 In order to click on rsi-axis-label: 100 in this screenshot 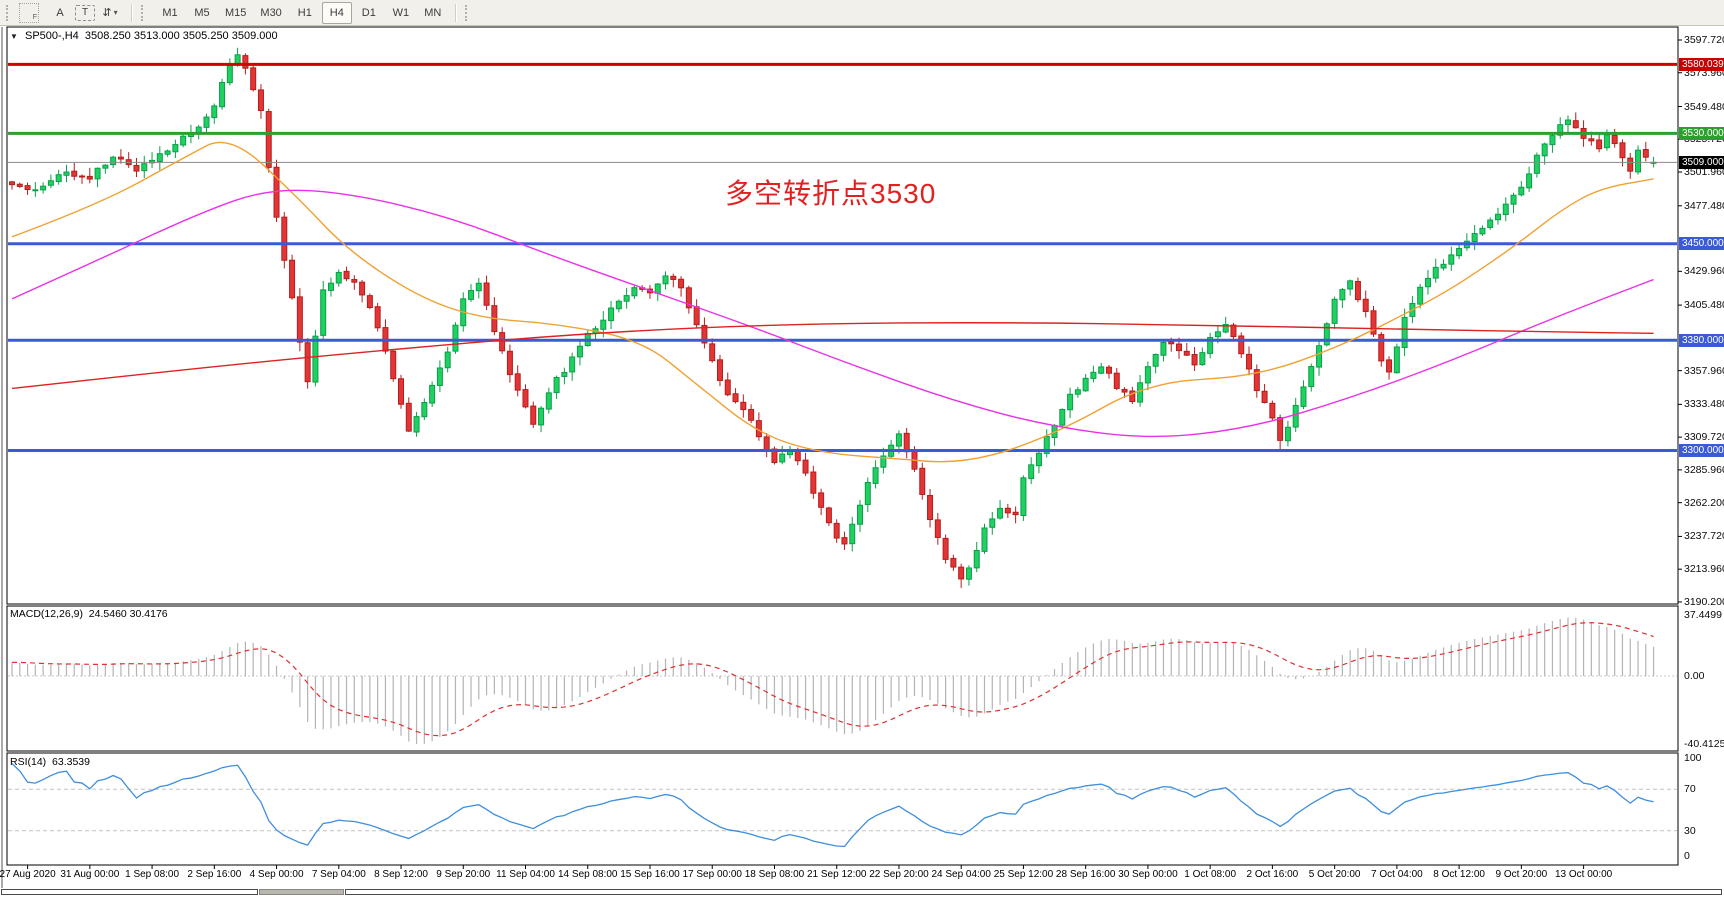, I will do `click(1693, 758)`.